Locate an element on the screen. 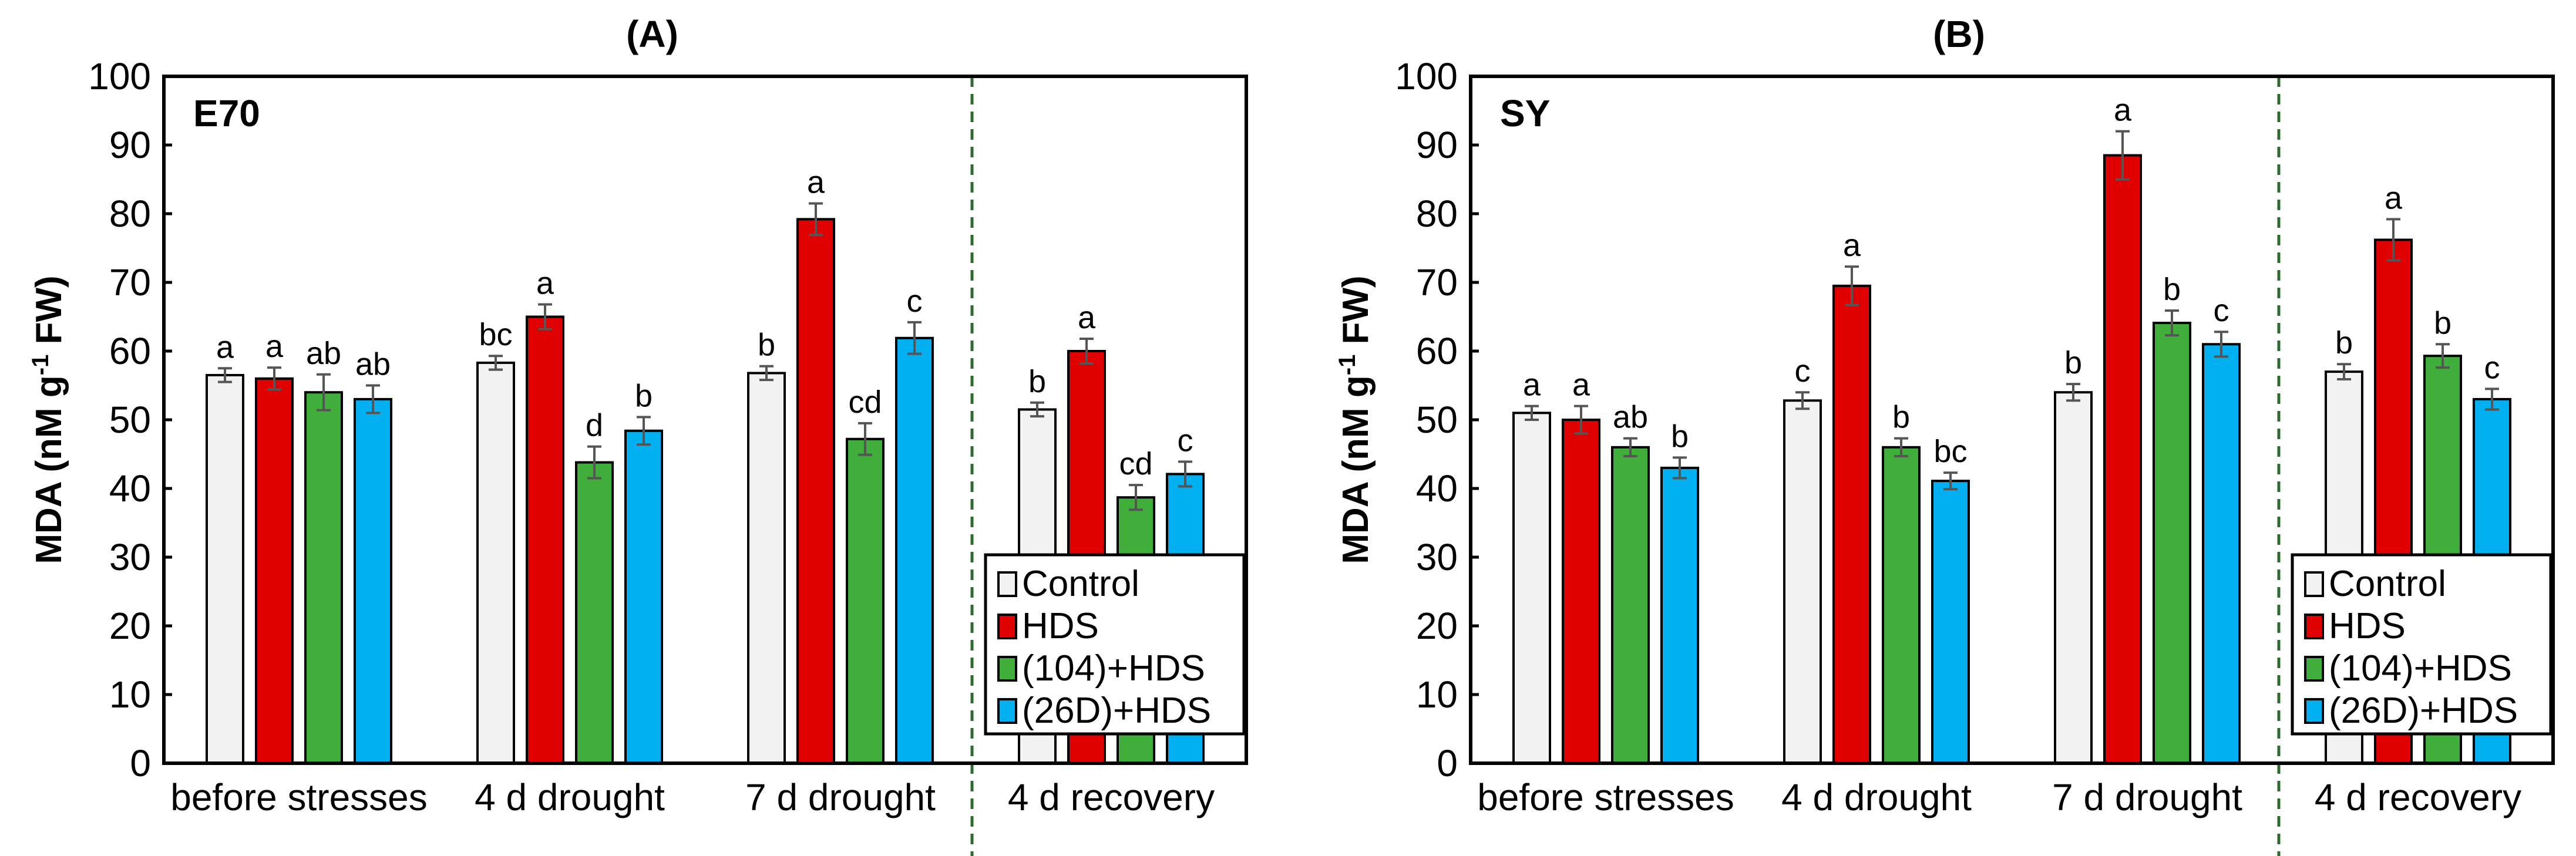 The height and width of the screenshot is (856, 2576). x-category-label: 4 d recovery is located at coordinates (1111, 797).